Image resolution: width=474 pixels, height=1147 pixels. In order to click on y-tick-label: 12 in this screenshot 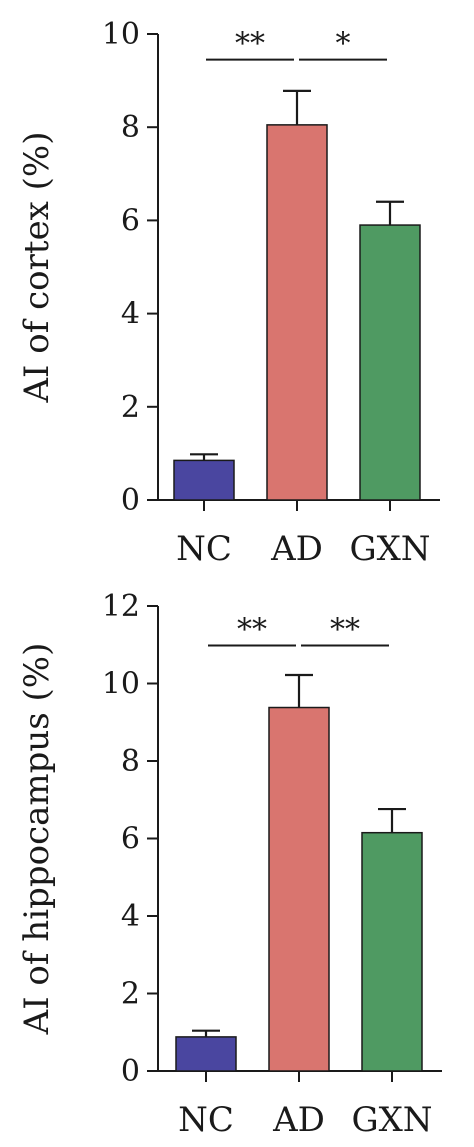, I will do `click(121, 606)`.